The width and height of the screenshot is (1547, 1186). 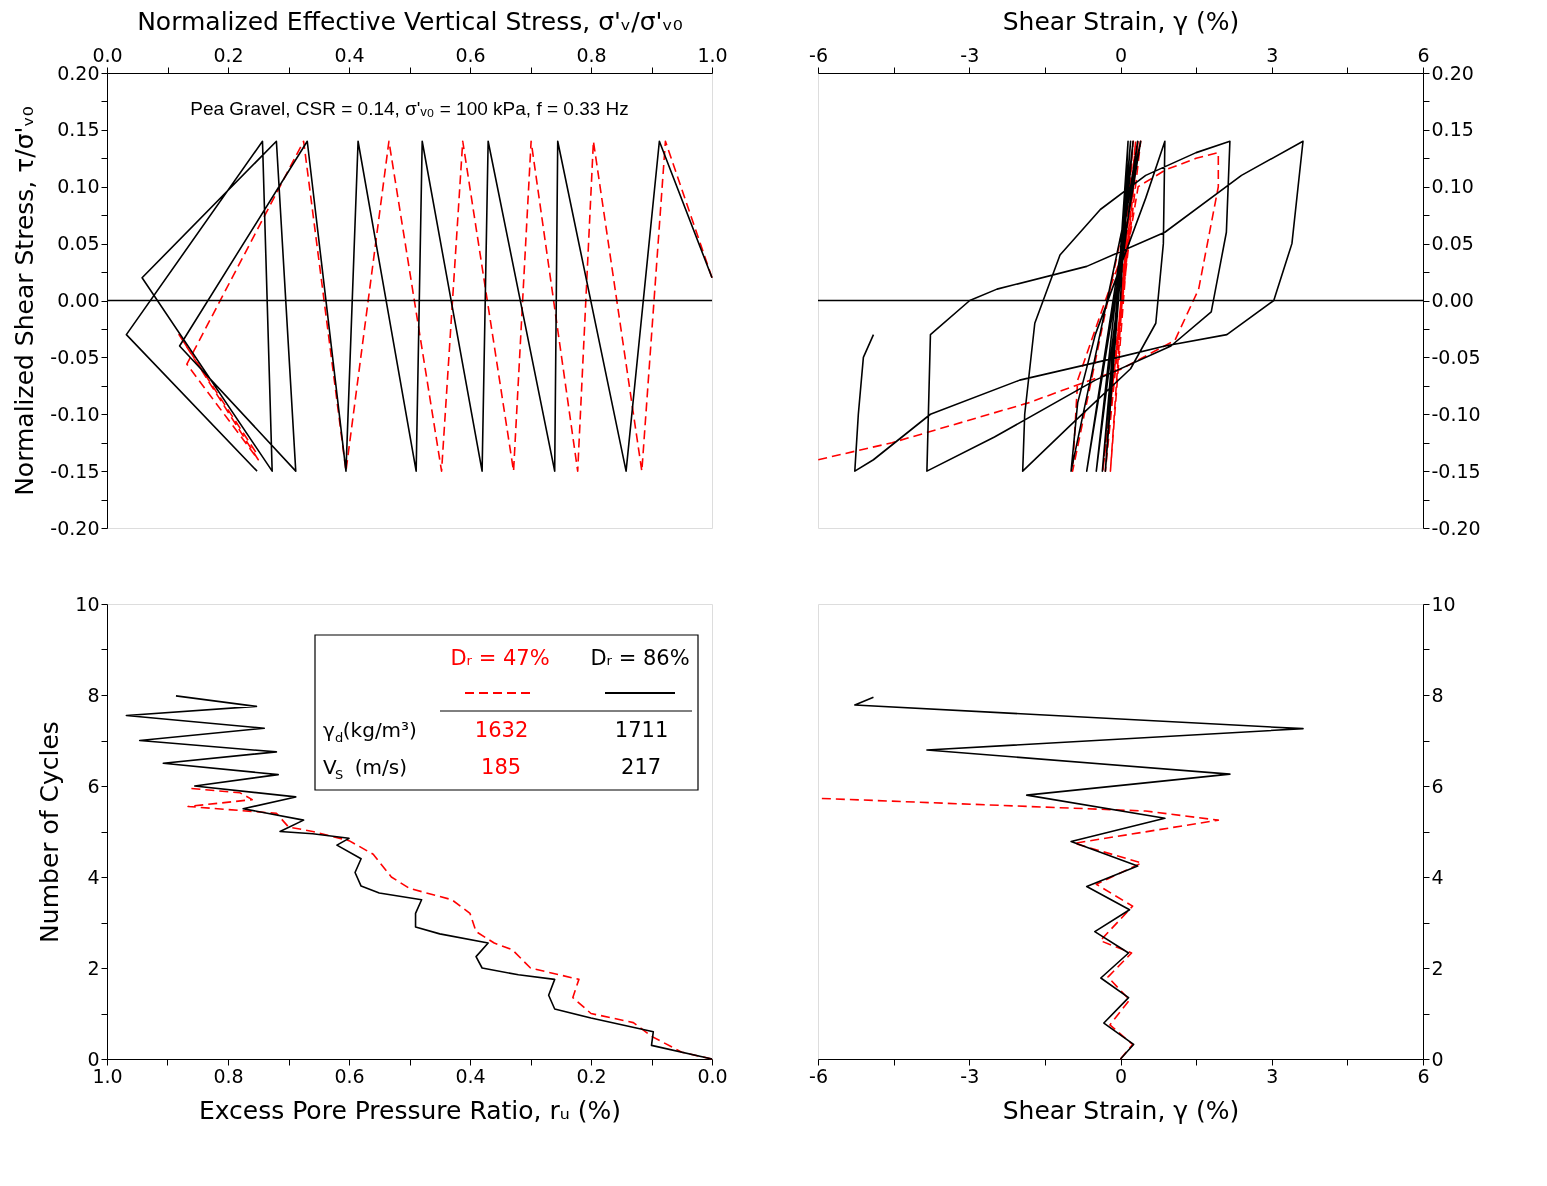 I want to click on y-axis-title: Number of Cycles, so click(x=50, y=832).